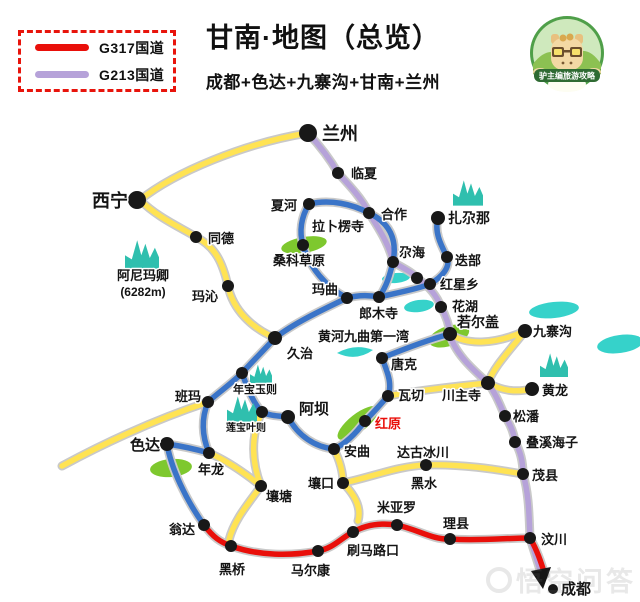 Image resolution: width=640 pixels, height=602 pixels. I want to click on city-label-maqu: 玛曲, so click(325, 289).